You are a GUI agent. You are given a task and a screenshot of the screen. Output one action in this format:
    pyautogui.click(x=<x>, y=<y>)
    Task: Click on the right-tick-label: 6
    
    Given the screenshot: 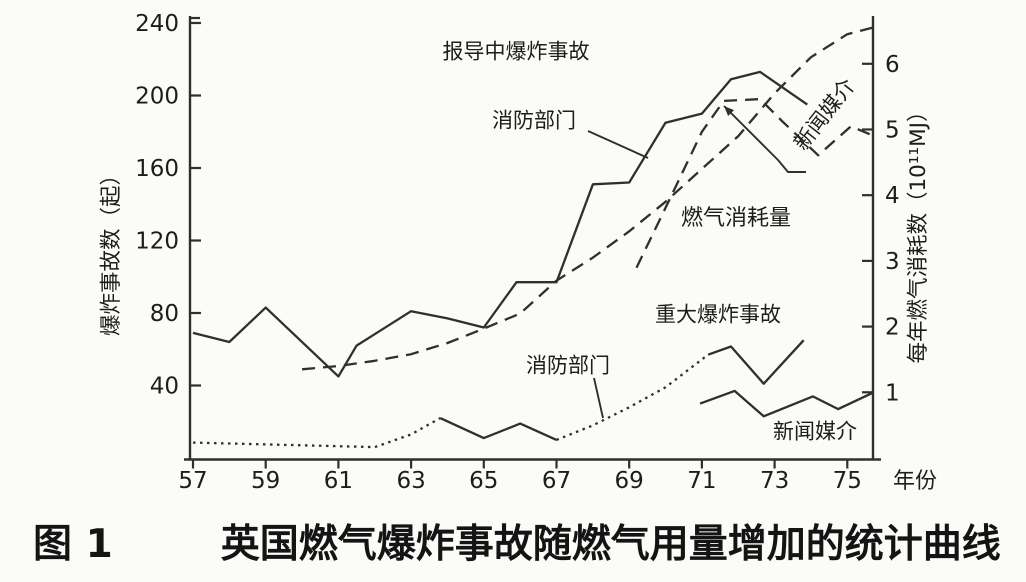 What is the action you would take?
    pyautogui.click(x=892, y=65)
    